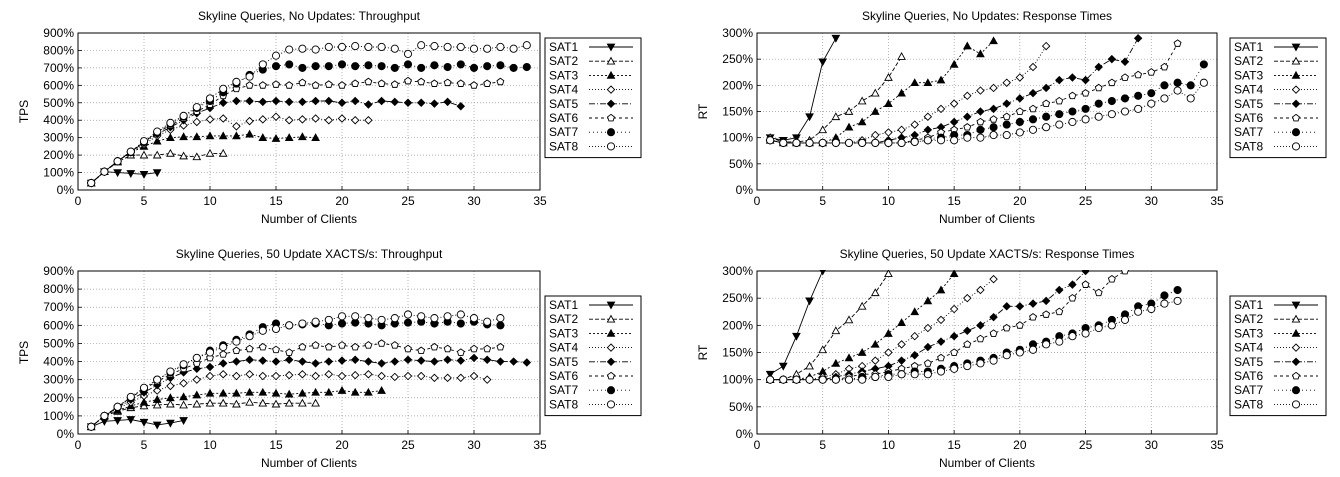  What do you see at coordinates (58, 85) in the screenshot?
I see `y-tick-label: 600%` at bounding box center [58, 85].